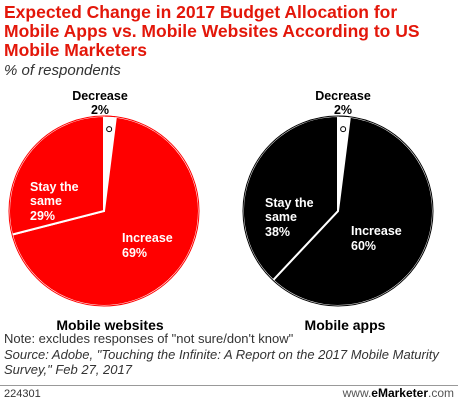 Image resolution: width=458 pixels, height=402 pixels. I want to click on web-caption: Mobile websites, so click(110, 325).